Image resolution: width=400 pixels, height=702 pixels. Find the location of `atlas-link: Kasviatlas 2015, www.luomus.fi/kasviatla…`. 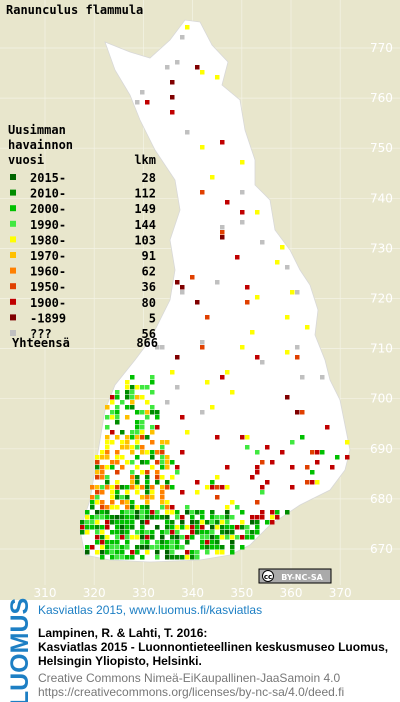

atlas-link: Kasviatlas 2015, www.luomus.fi/kasviatla… is located at coordinates (150, 610).